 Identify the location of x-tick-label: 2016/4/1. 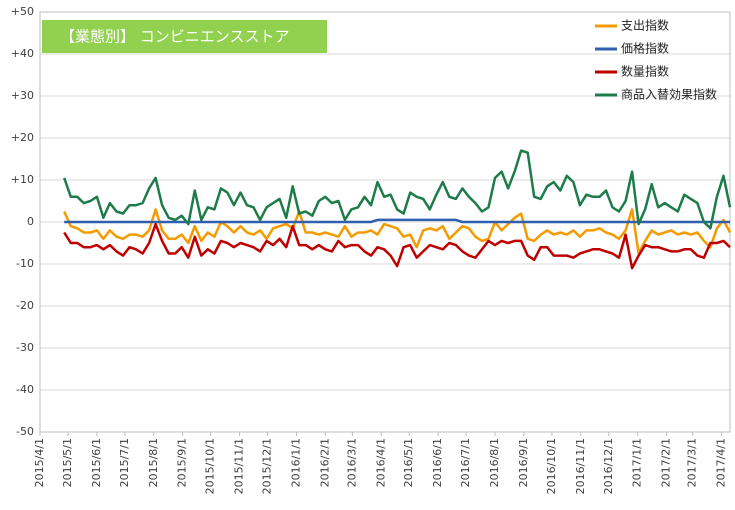
(380, 462).